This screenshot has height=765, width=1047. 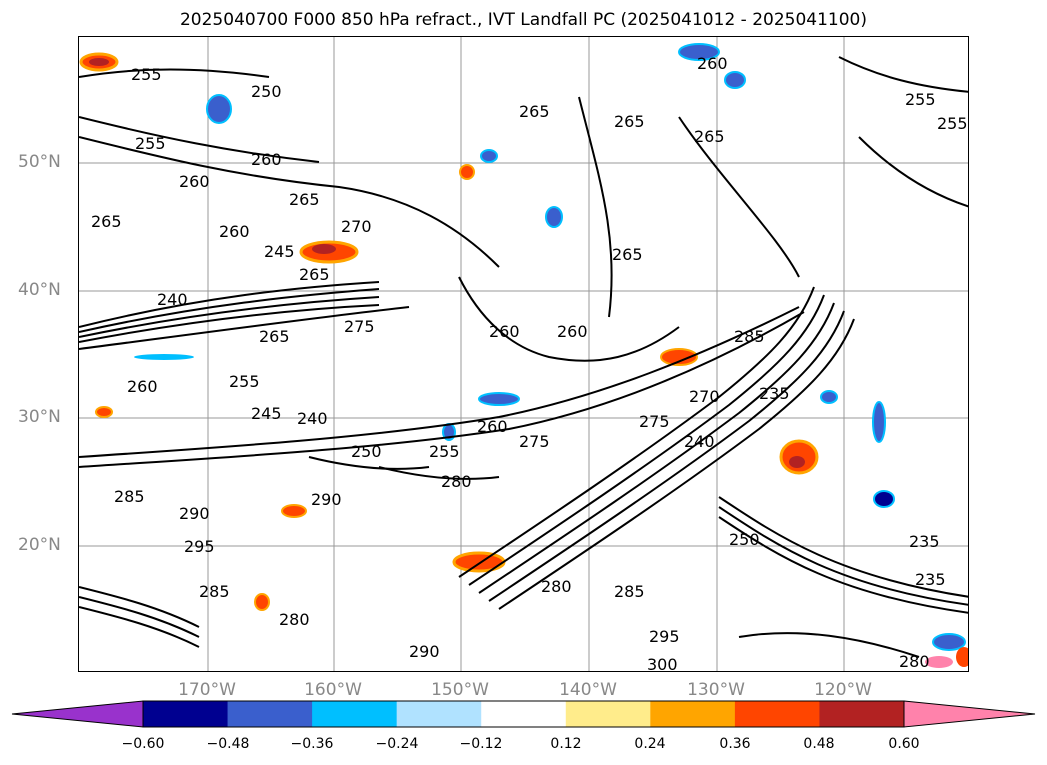 What do you see at coordinates (819, 744) in the screenshot?
I see `colorbar-tick: 0.48` at bounding box center [819, 744].